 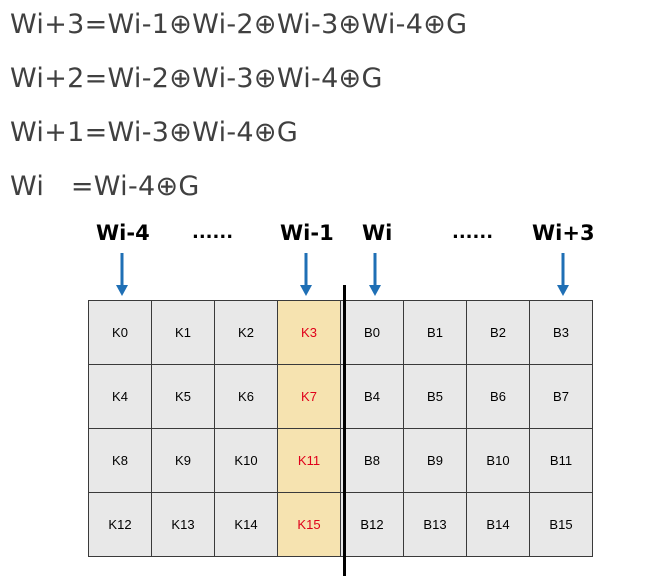 I want to click on grid-cell: K8, so click(x=120, y=460).